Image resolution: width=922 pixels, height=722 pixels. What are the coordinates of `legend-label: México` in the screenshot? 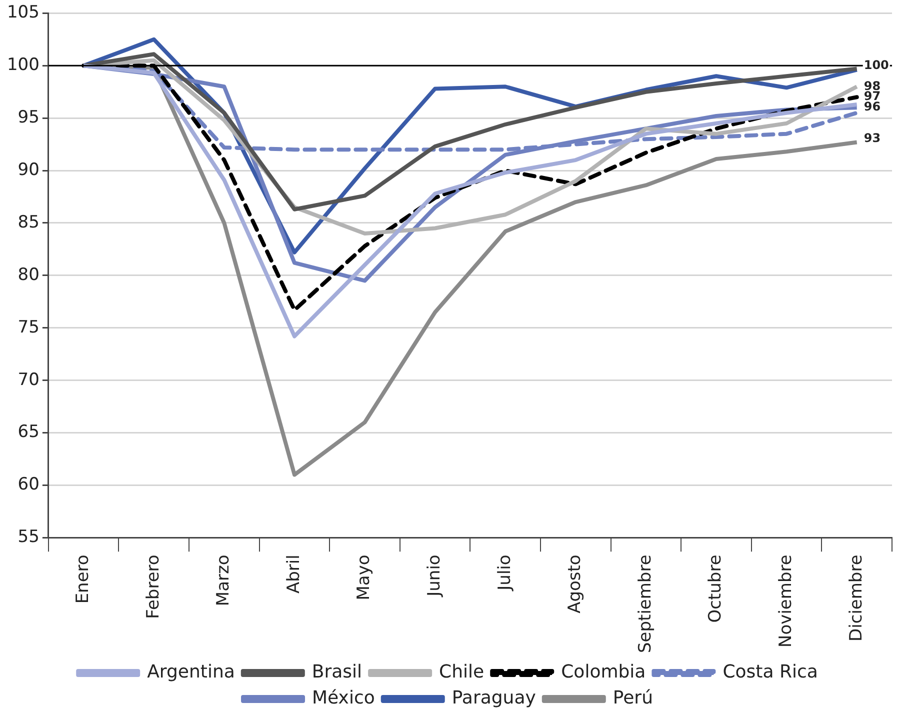 It's located at (343, 698).